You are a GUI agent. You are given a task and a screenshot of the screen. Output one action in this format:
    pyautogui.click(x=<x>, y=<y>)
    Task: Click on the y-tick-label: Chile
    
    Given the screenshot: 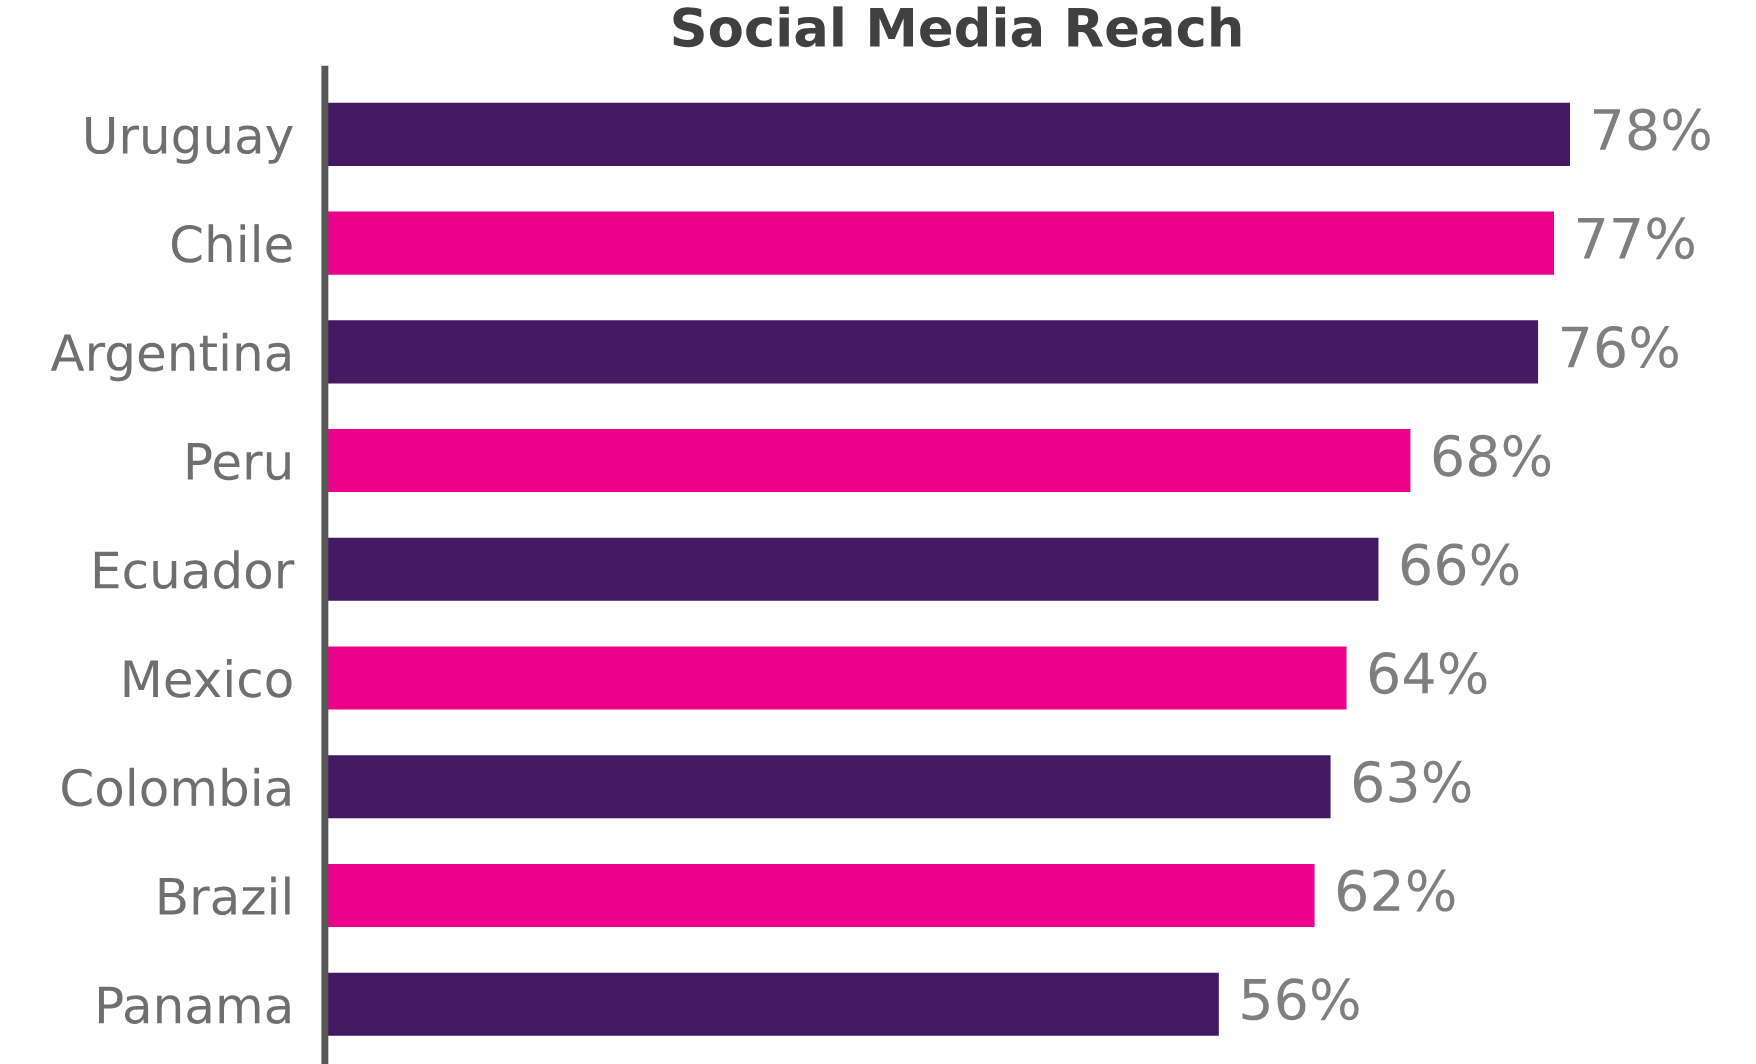 What is the action you would take?
    pyautogui.click(x=231, y=243)
    